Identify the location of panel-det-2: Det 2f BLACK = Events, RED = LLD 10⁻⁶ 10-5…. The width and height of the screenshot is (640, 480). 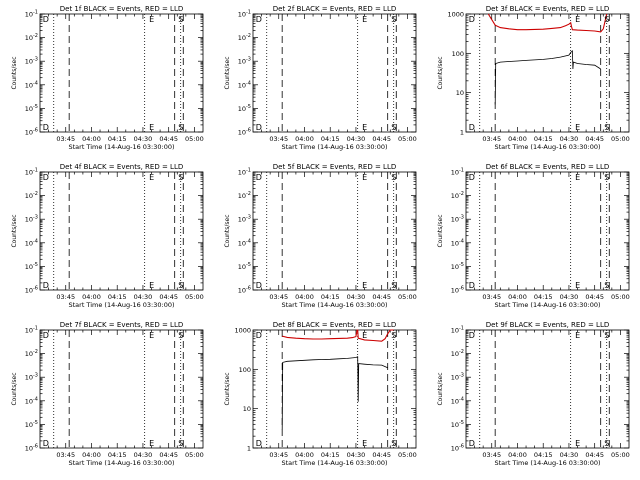
(320, 78).